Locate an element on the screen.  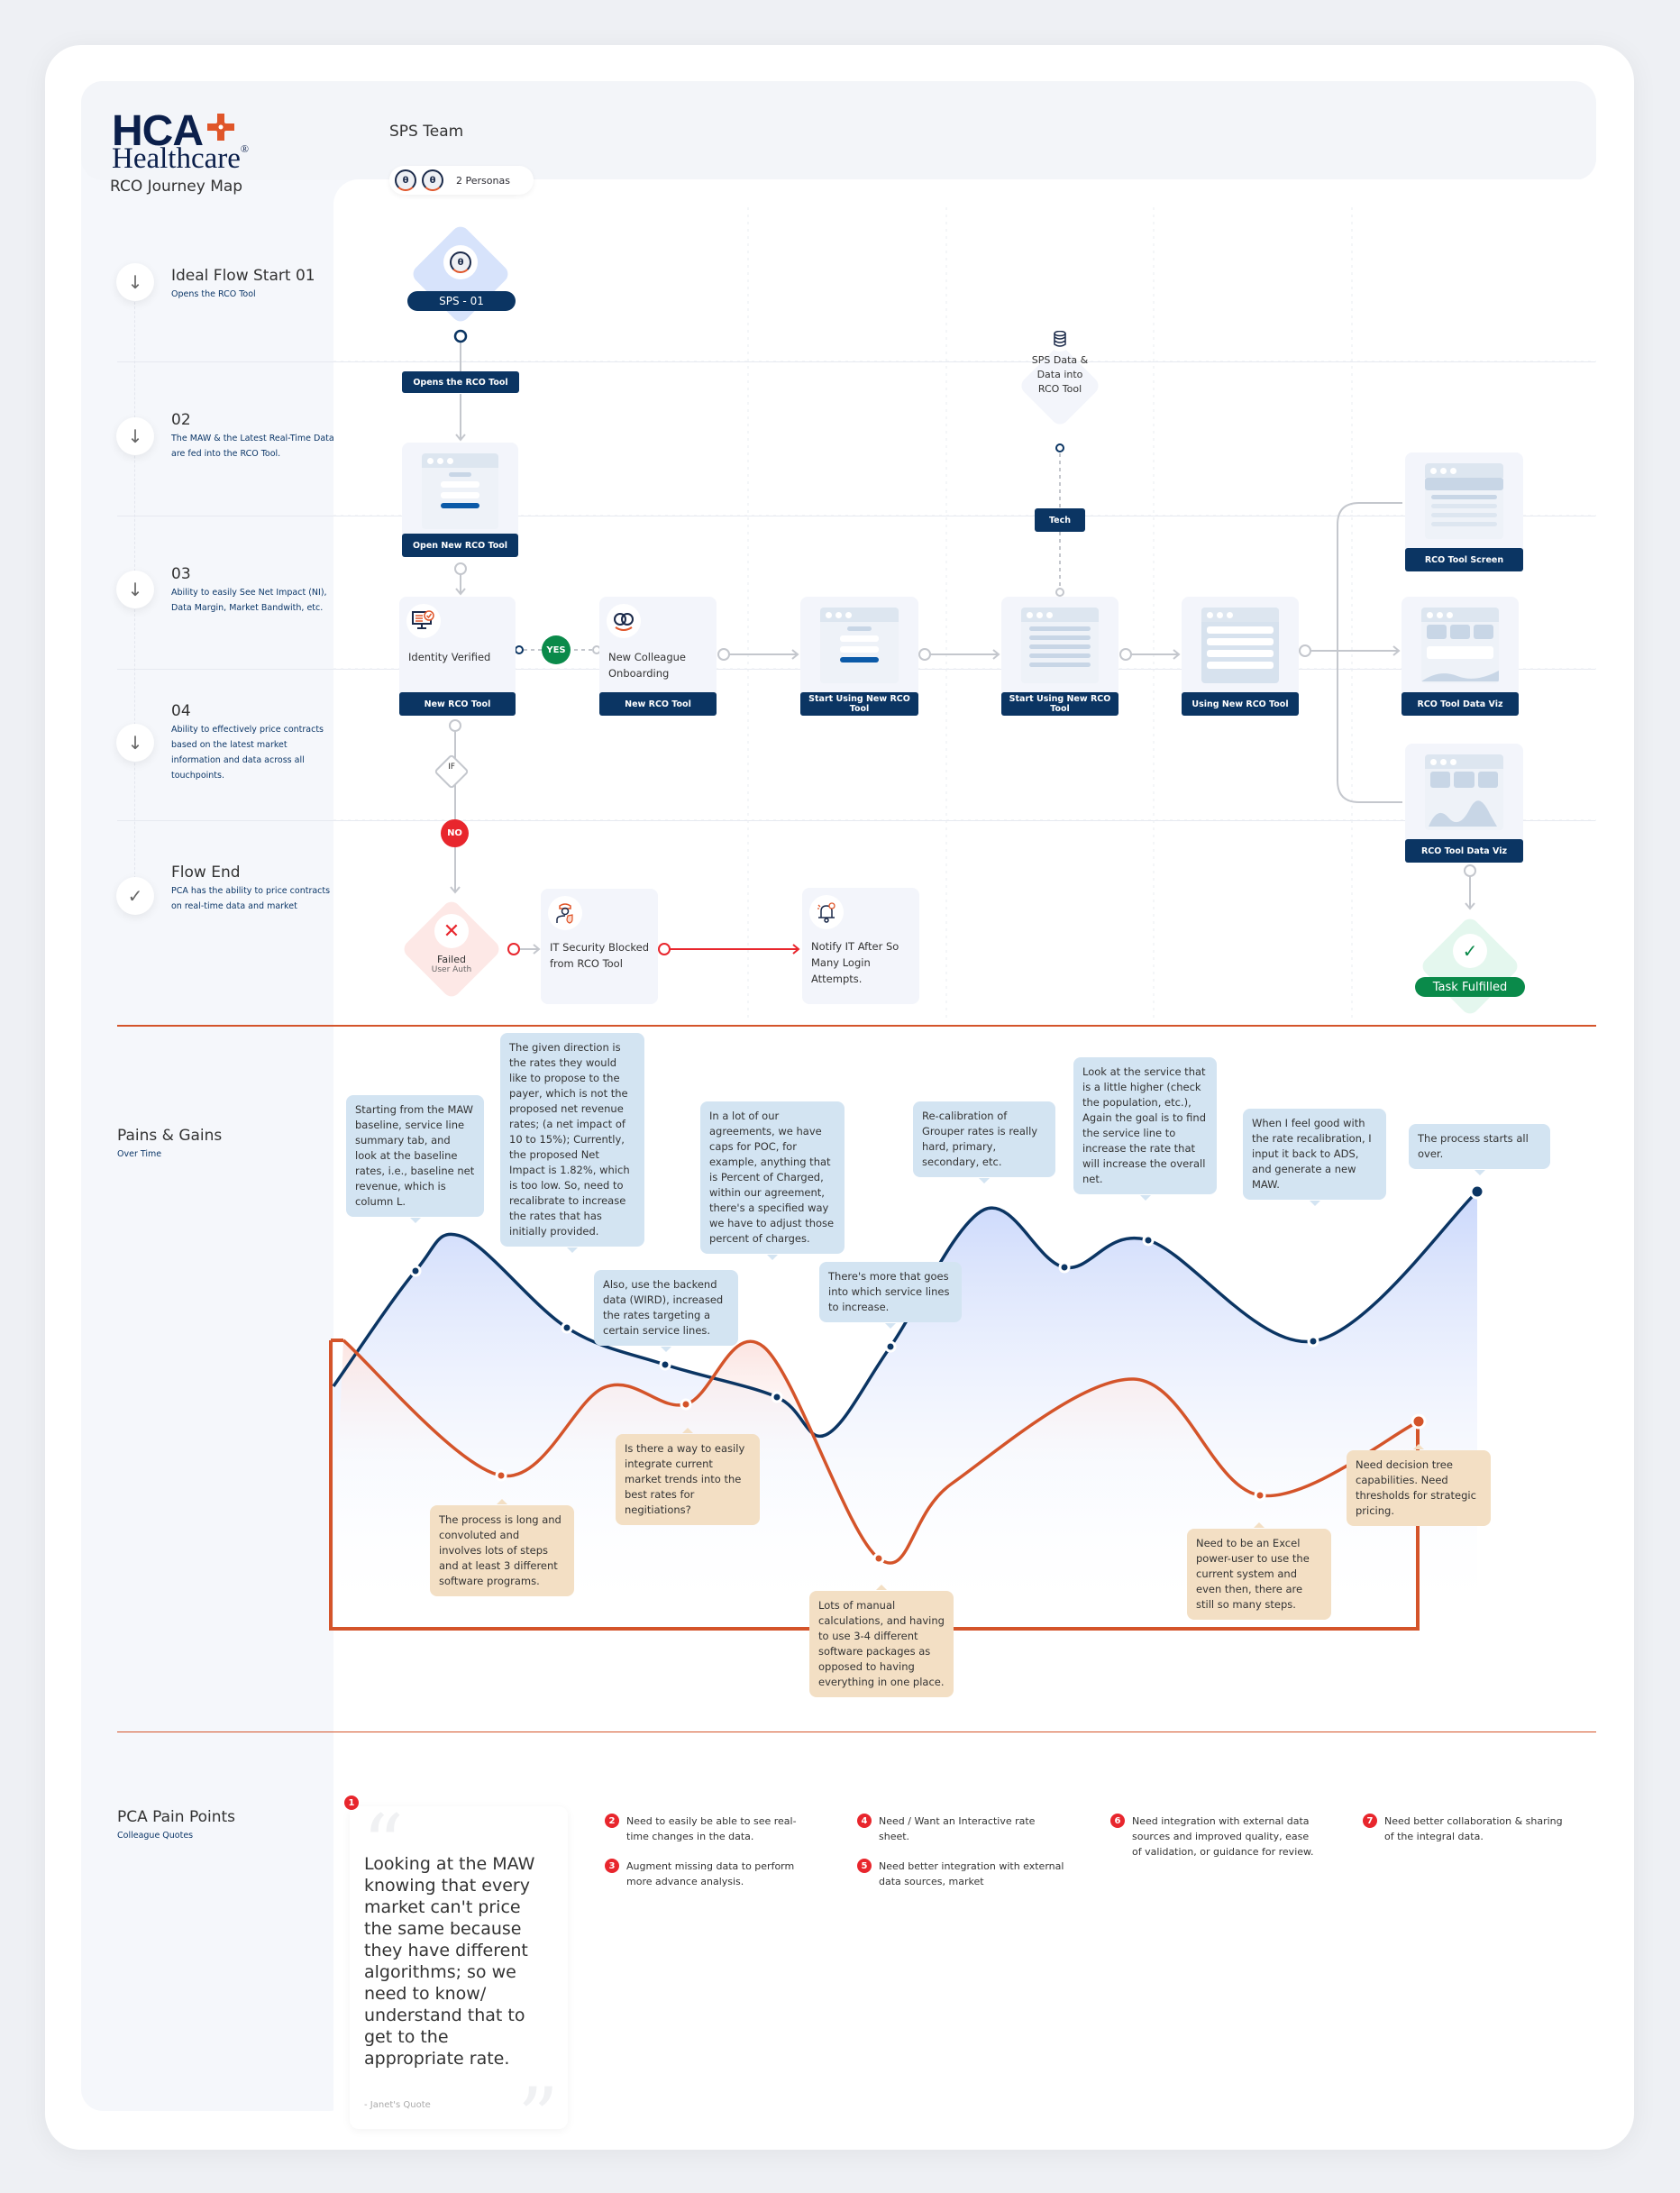
failed-title: Failed is located at coordinates (452, 960).